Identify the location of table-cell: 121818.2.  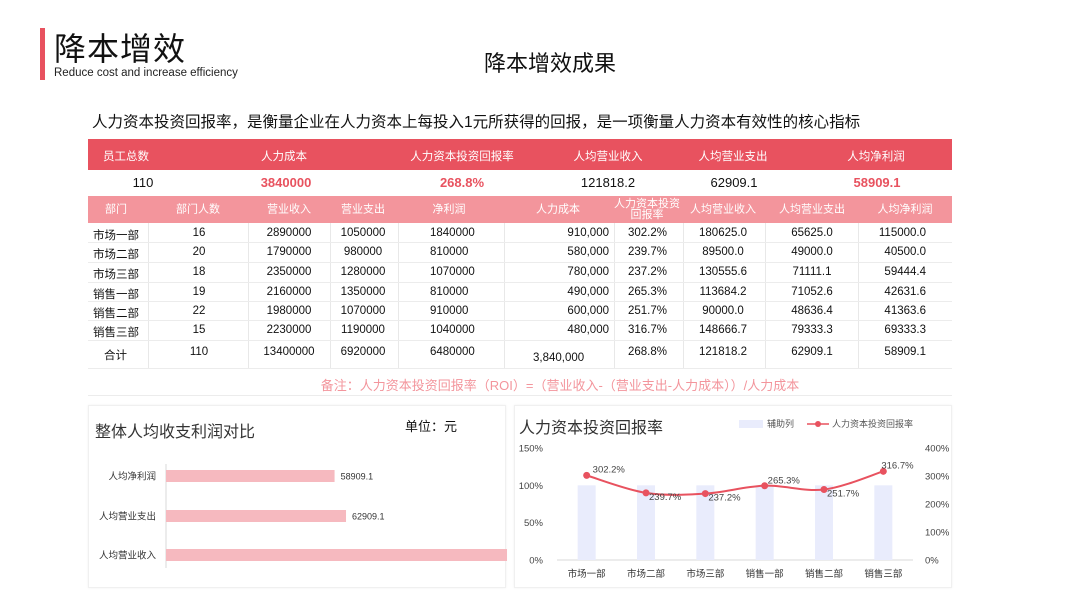
(723, 352).